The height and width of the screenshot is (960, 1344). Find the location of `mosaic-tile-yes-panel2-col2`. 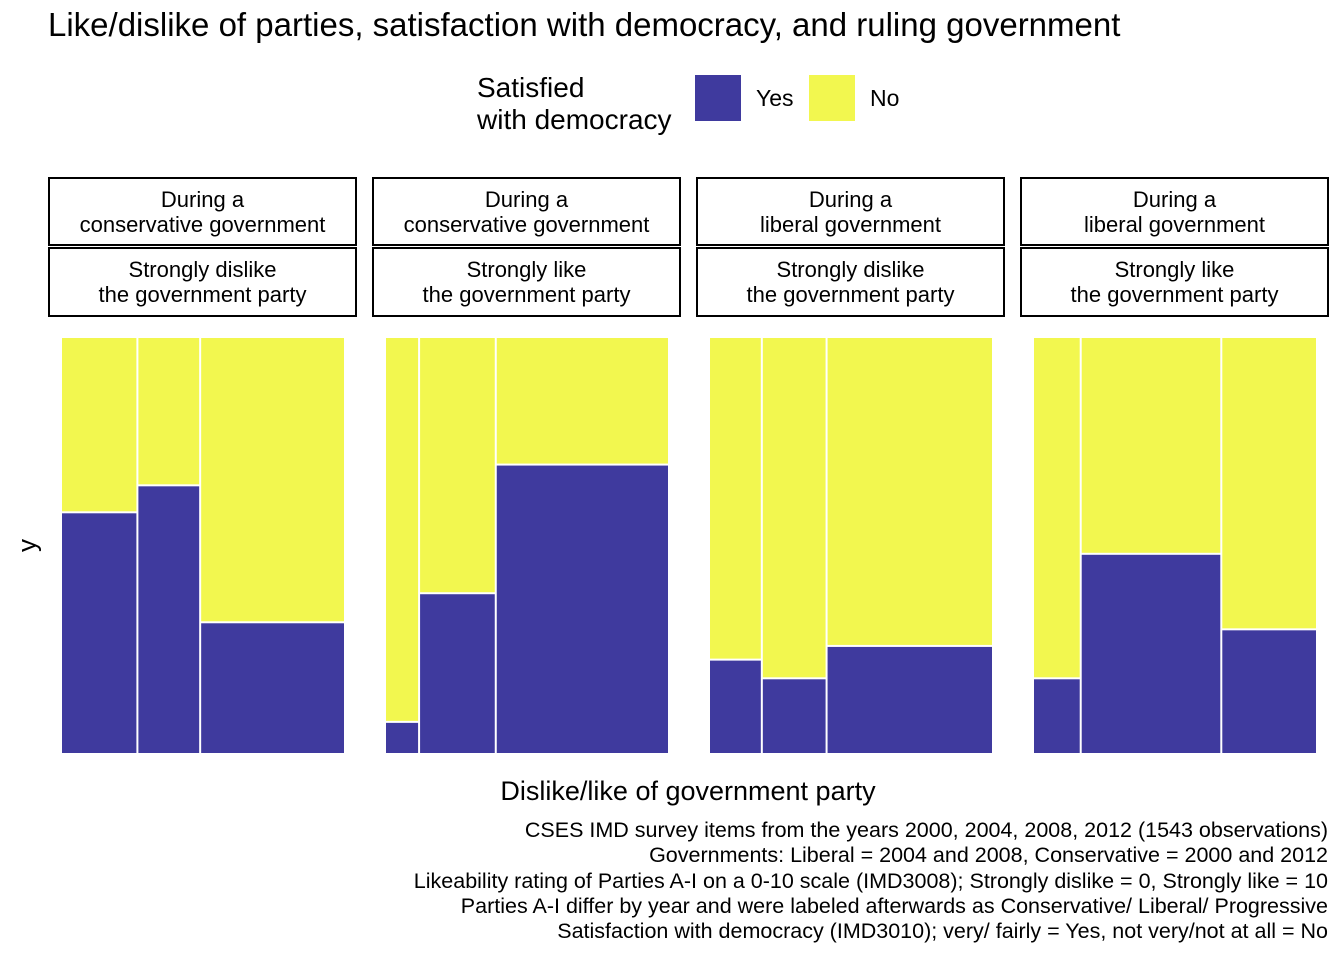

mosaic-tile-yes-panel2-col2 is located at coordinates (457, 673).